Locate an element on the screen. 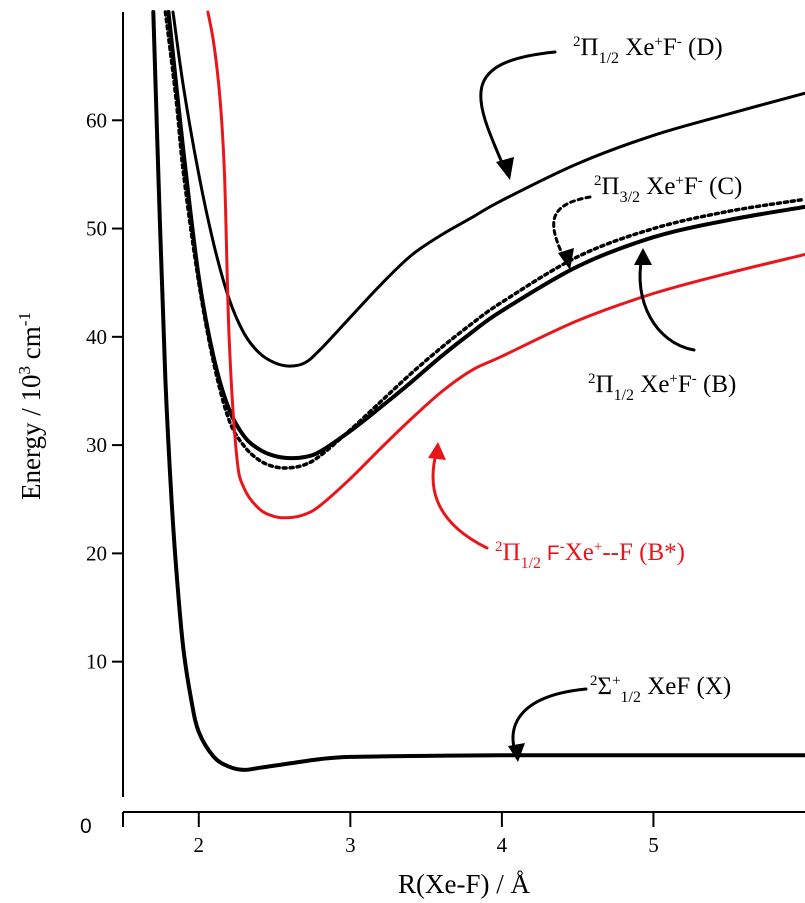  arrow-d is located at coordinates (518, 112).